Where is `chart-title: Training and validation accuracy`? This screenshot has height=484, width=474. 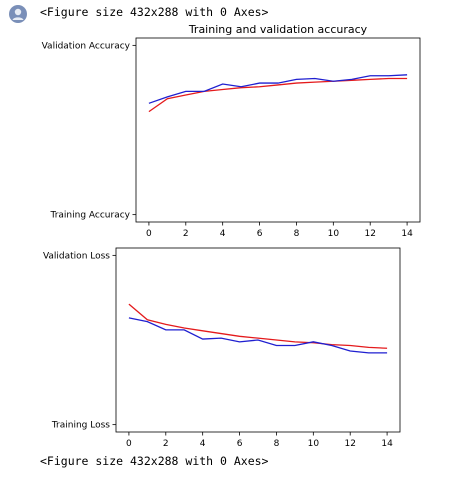 chart-title: Training and validation accuracy is located at coordinates (278, 29).